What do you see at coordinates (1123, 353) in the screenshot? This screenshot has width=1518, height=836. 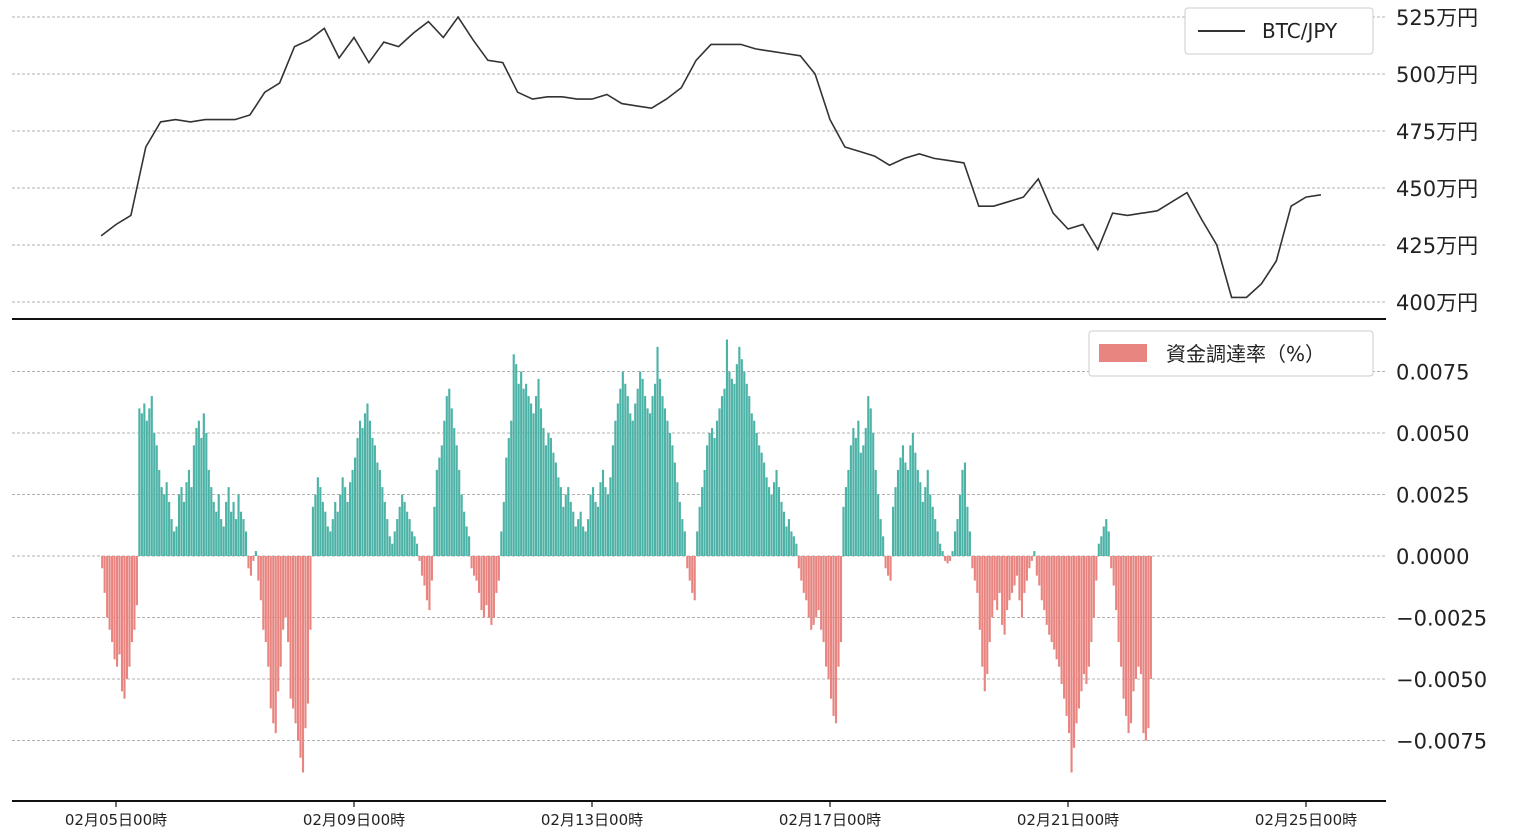 I see `funding-legend-swatch` at bounding box center [1123, 353].